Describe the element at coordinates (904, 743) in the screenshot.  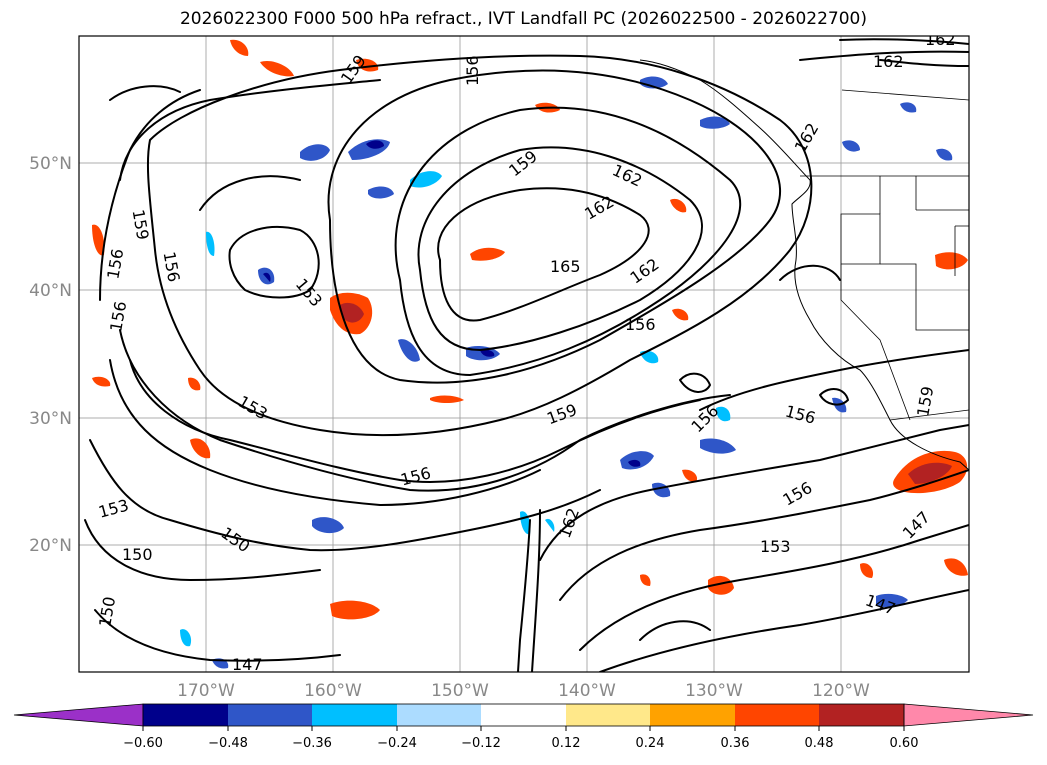
I see `colorbar-tick-label: 0.60` at that location.